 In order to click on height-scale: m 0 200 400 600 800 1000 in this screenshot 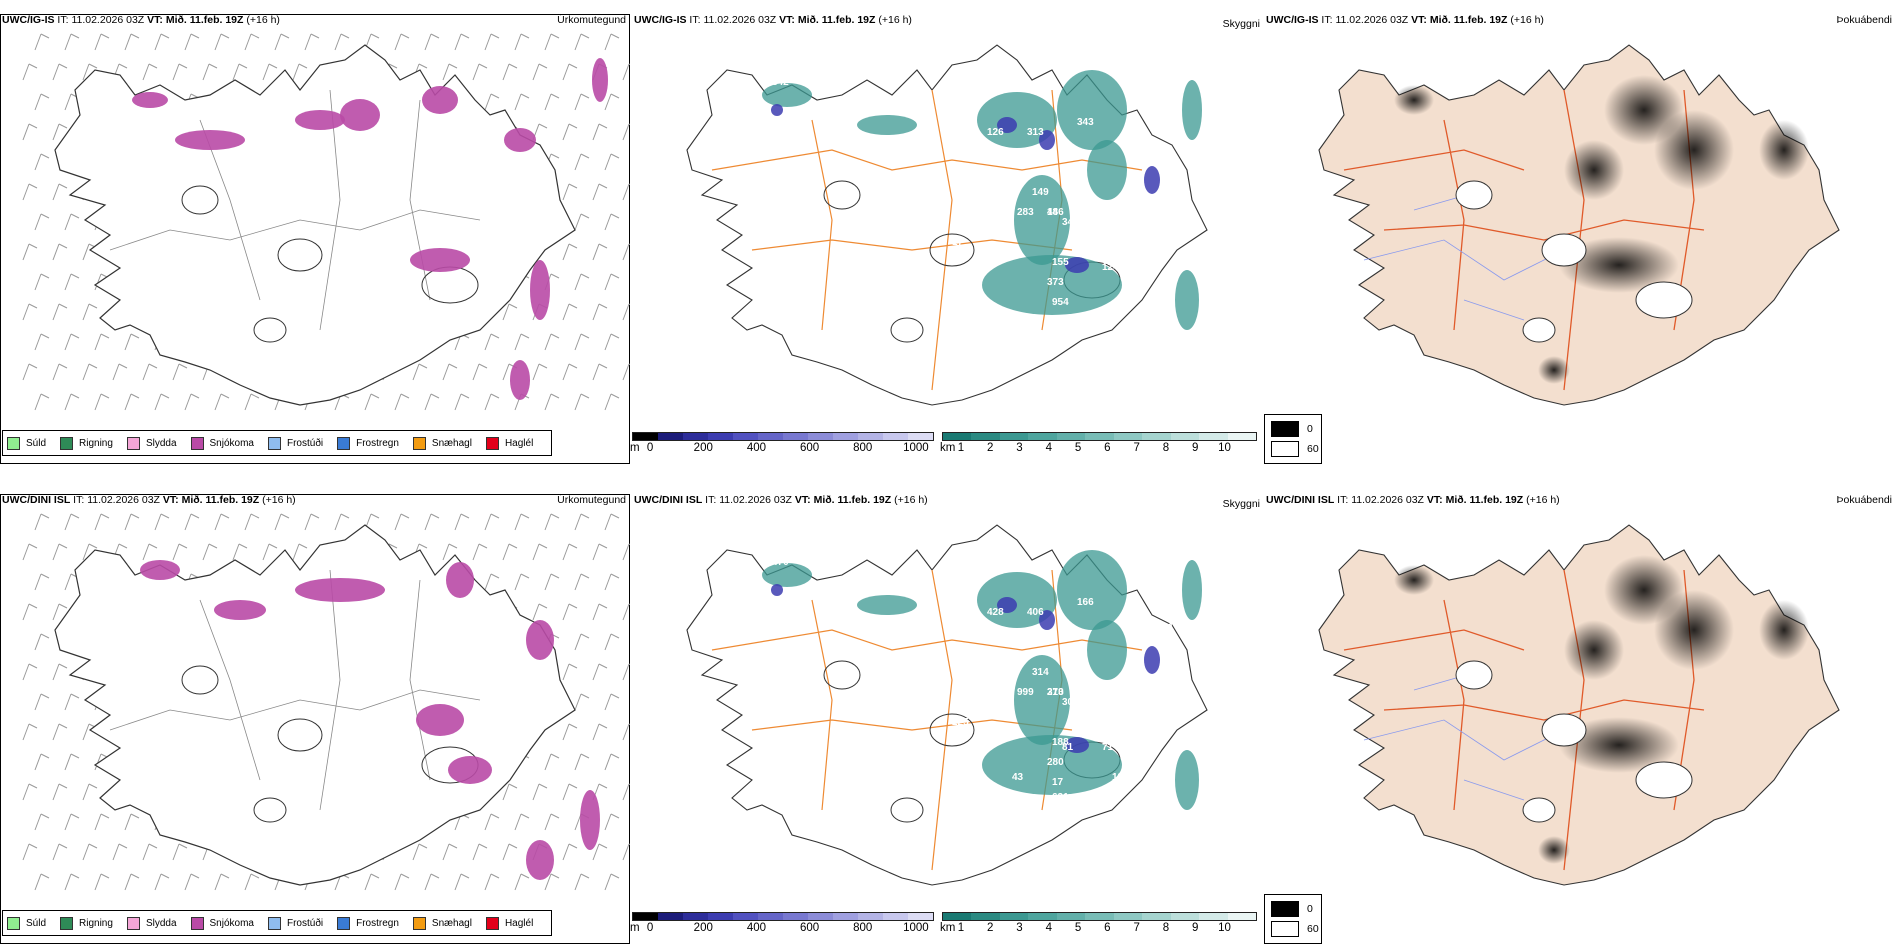, I will do `click(782, 923)`.